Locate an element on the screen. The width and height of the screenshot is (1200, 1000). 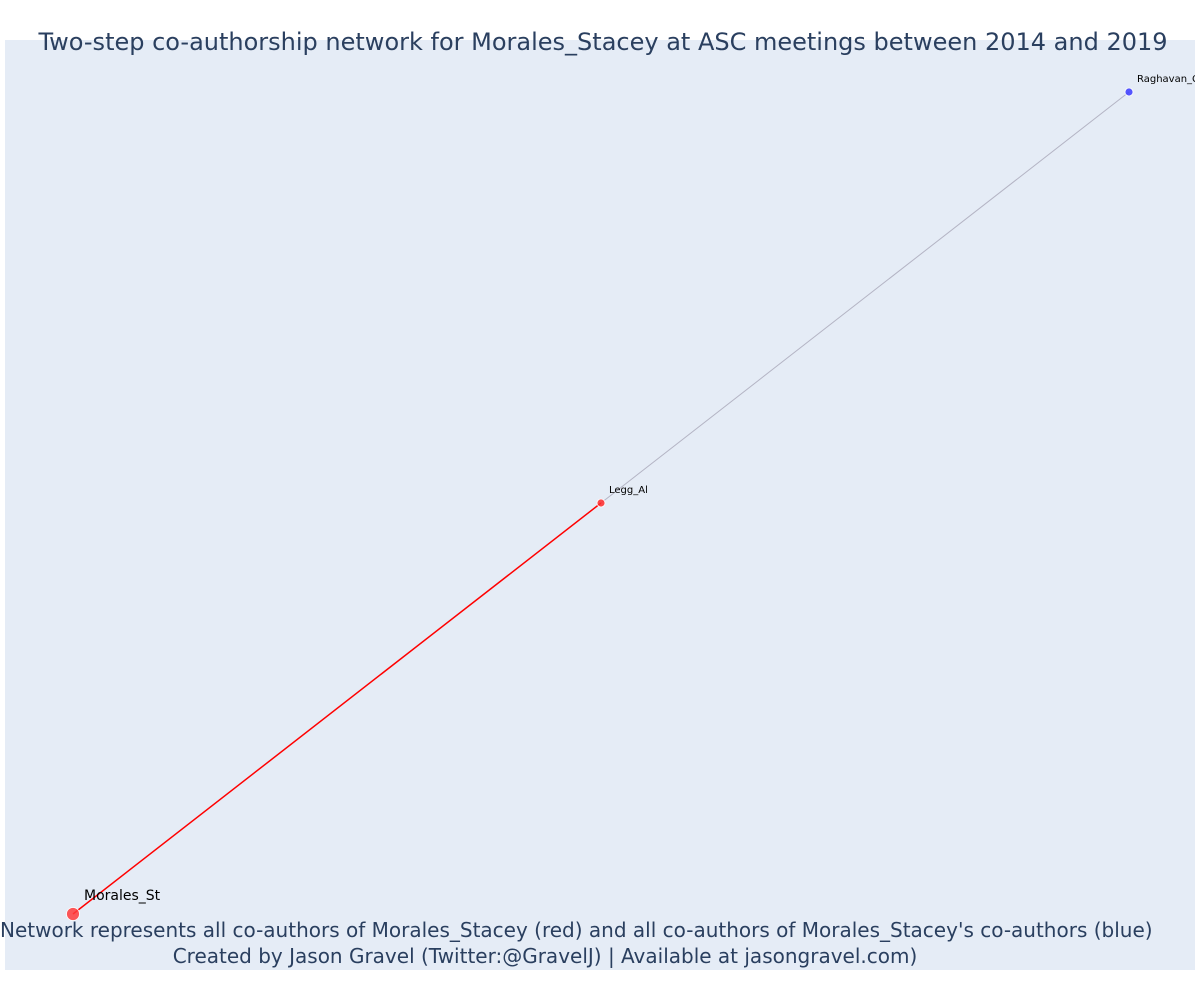
node-label-legg-al: Legg_Al is located at coordinates (628, 490).